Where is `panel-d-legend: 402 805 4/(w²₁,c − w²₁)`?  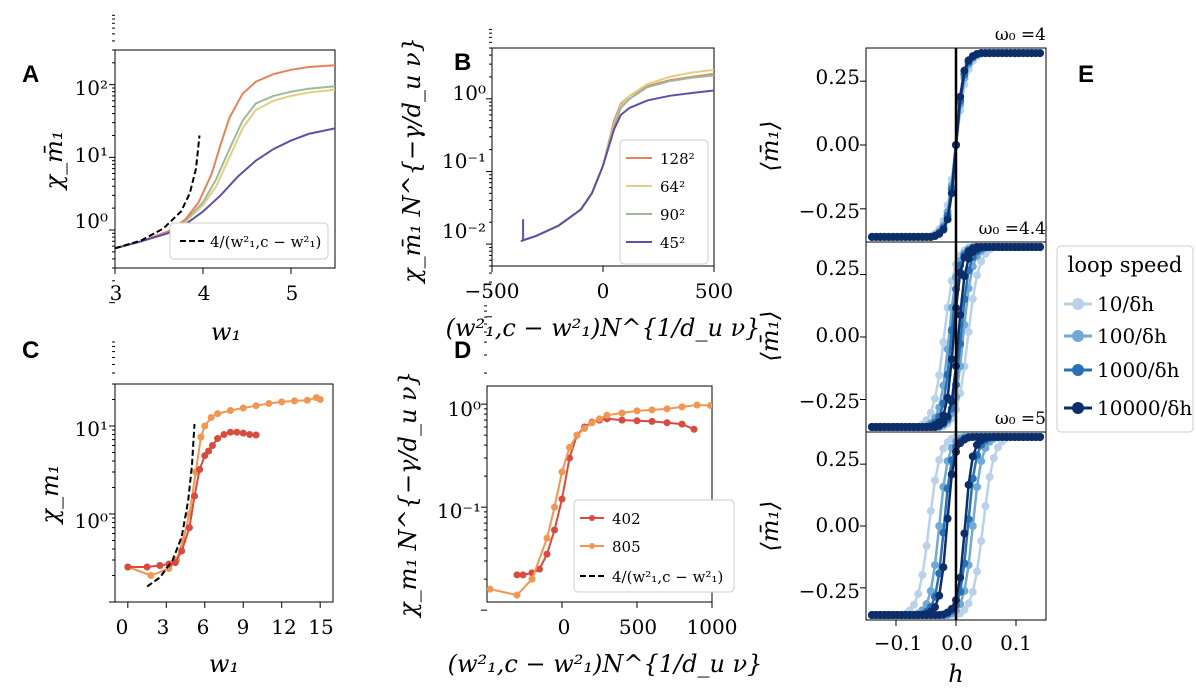 panel-d-legend: 402 805 4/(w²₁,c − w²₁) is located at coordinates (654, 546).